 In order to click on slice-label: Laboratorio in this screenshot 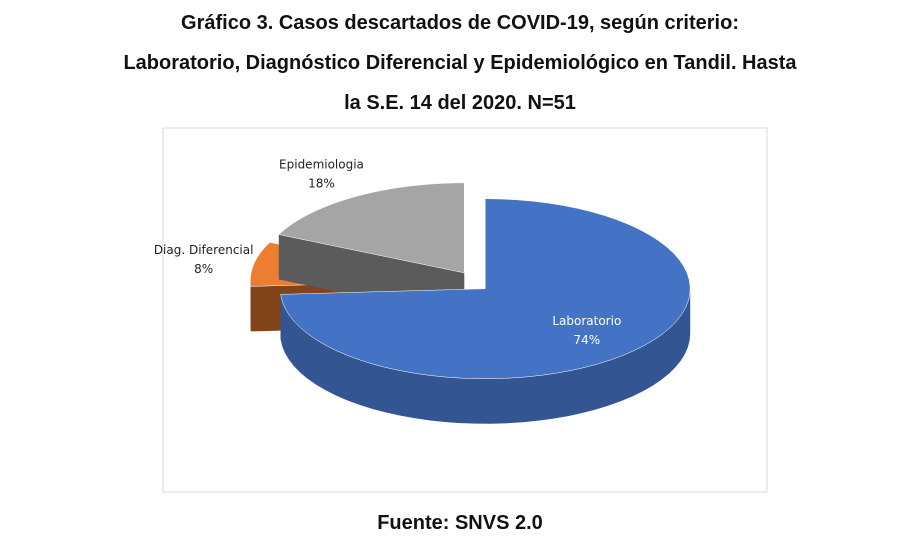, I will do `click(586, 321)`.